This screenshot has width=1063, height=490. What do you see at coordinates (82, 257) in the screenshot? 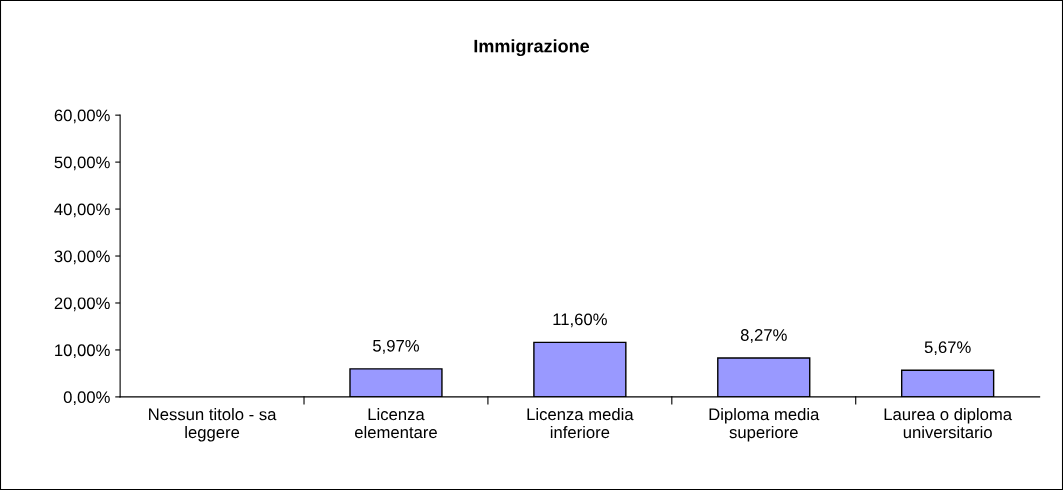
I see `y-tick-label: 30,00%` at bounding box center [82, 257].